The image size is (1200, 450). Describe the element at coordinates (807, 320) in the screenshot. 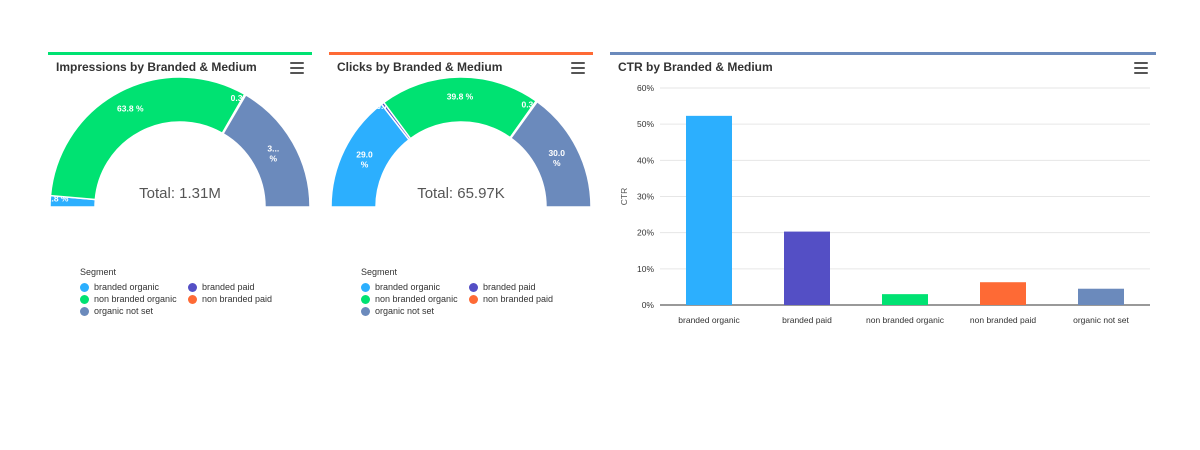

I see `x-tick-label: branded paid` at that location.